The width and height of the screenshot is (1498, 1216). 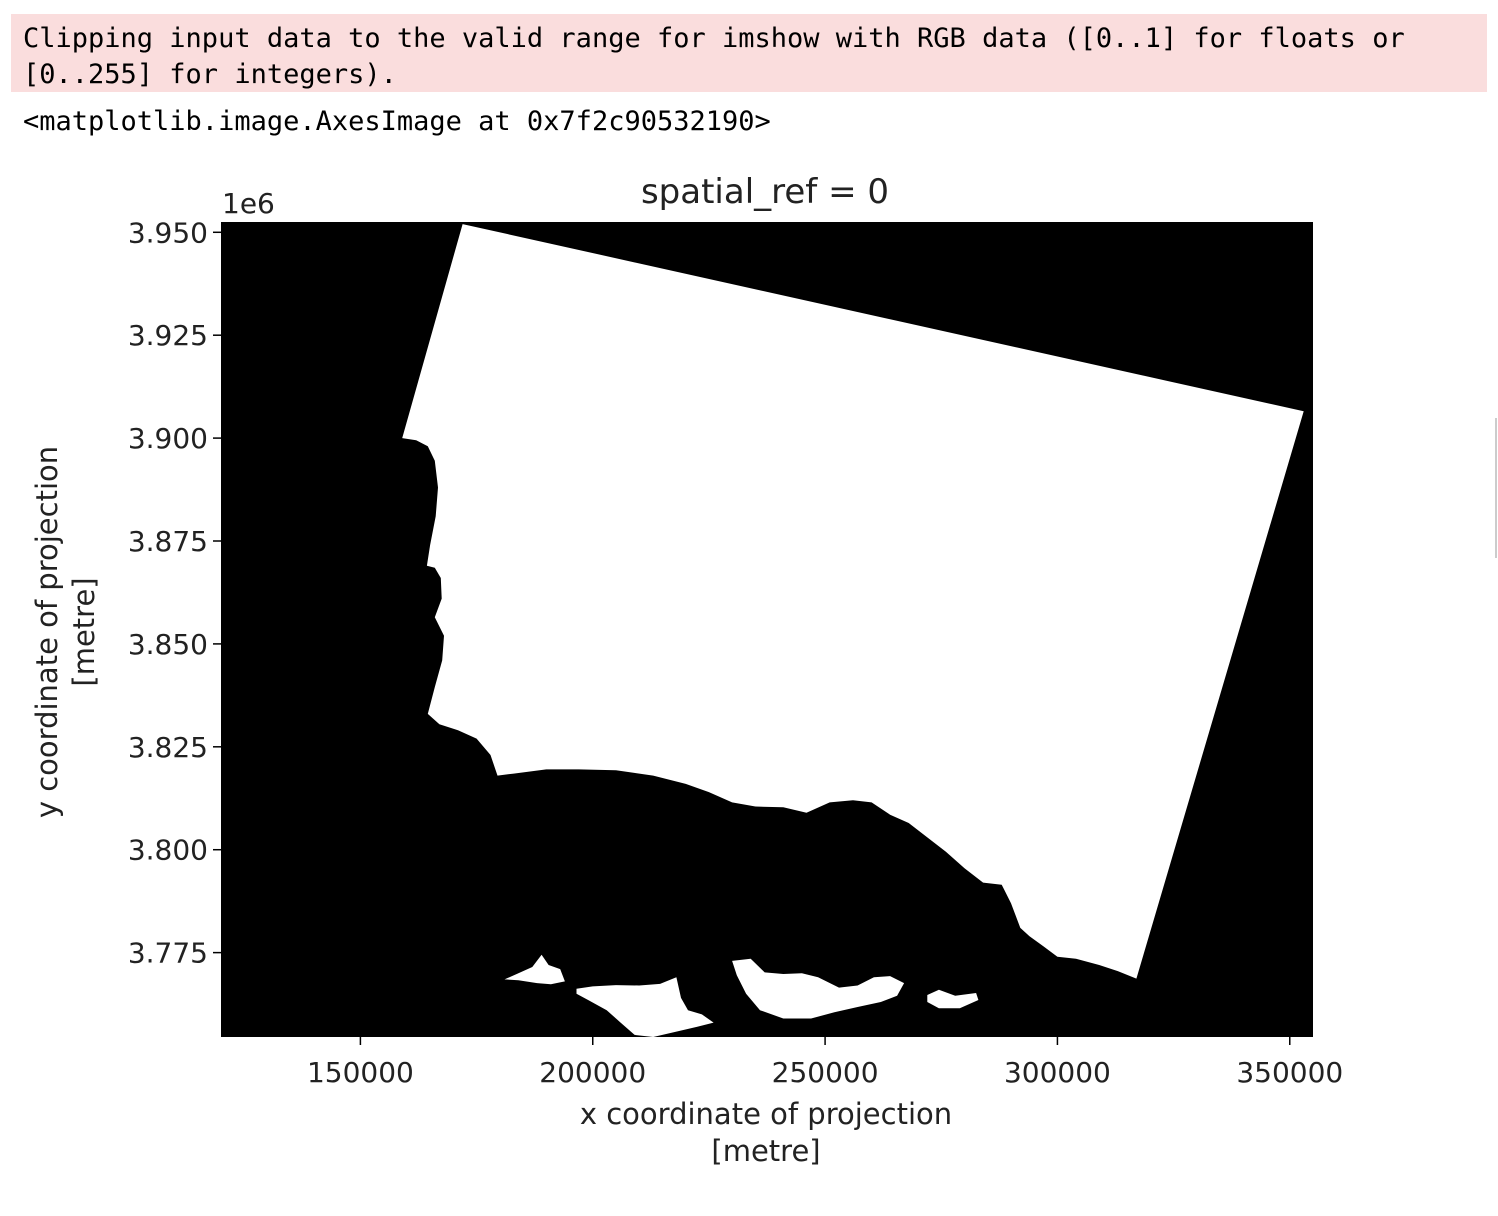 I want to click on y-tick-label: 3.925, so click(x=168, y=335).